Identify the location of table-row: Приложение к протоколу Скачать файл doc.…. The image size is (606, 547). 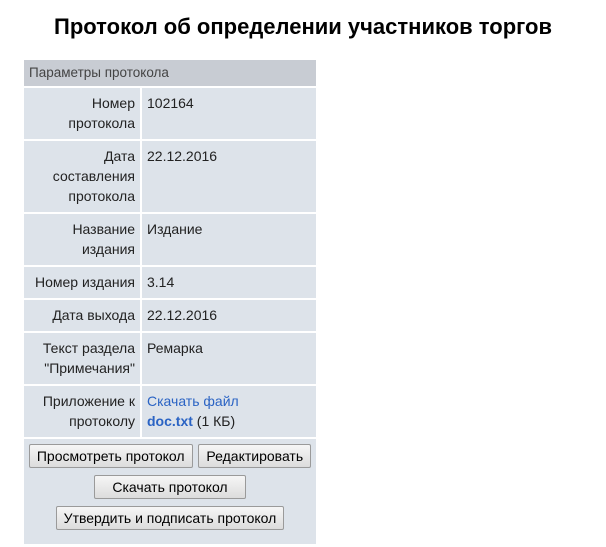
(170, 412).